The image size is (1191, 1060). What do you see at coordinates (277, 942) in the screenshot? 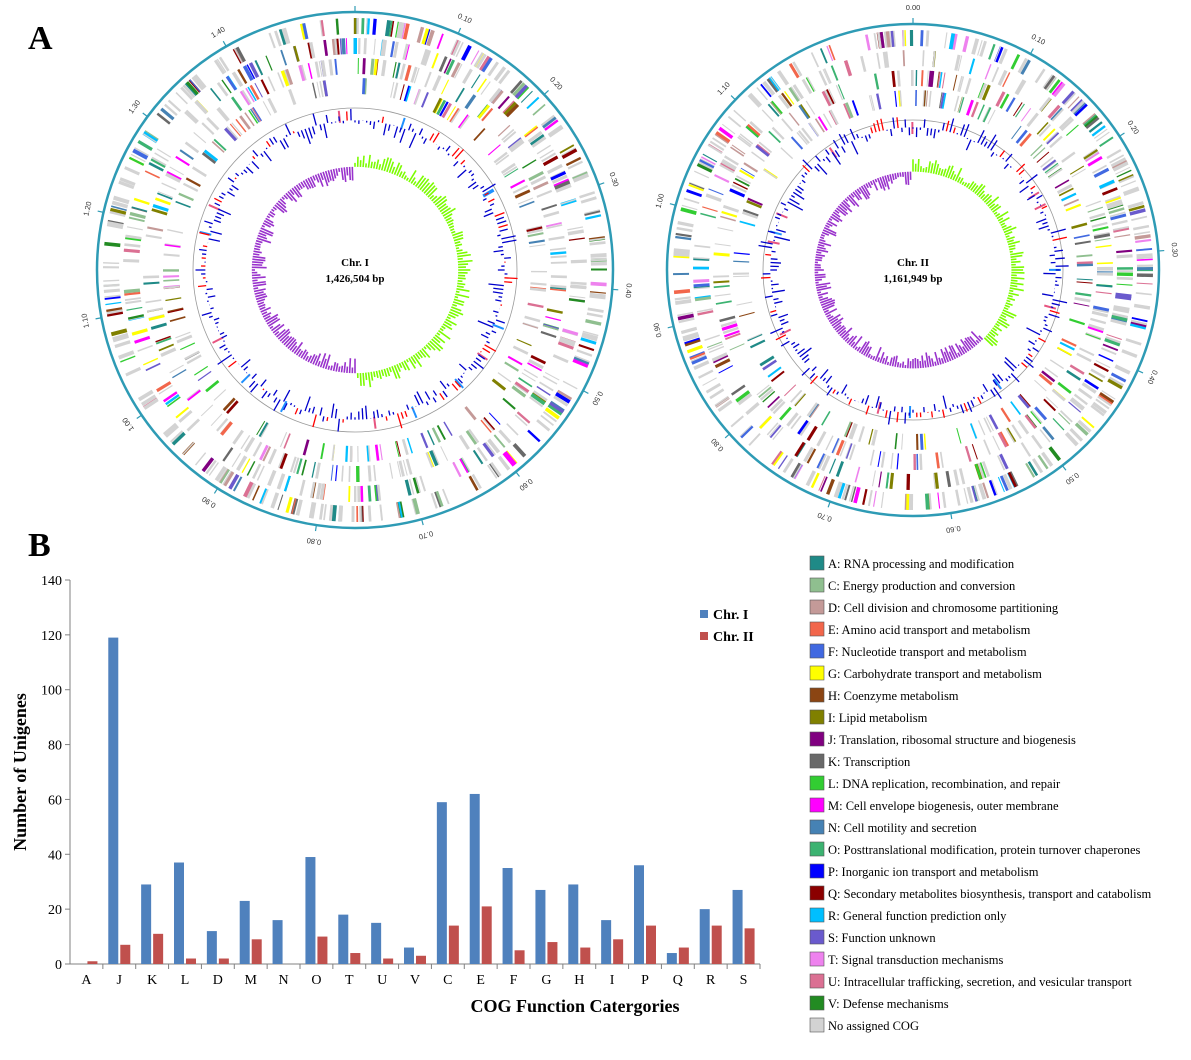
I see `bar-chr1-N` at bounding box center [277, 942].